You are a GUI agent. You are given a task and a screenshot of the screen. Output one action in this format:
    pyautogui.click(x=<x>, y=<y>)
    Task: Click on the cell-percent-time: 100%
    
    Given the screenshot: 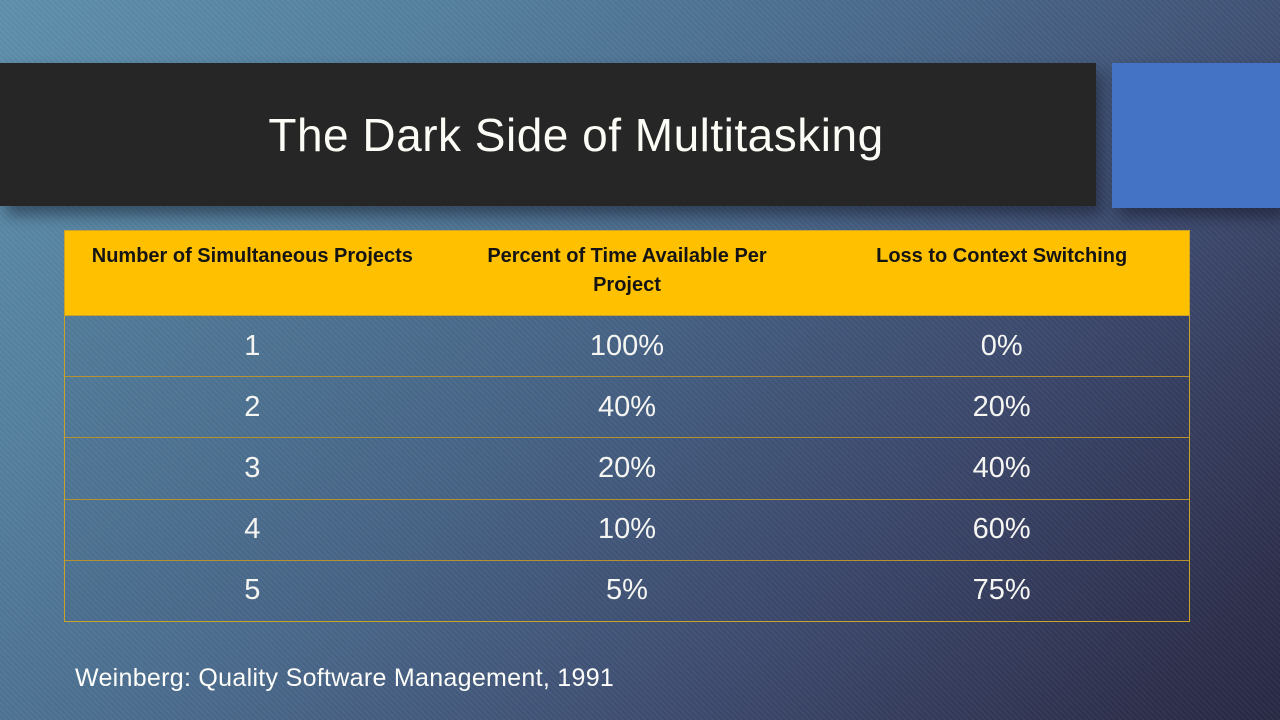 What is the action you would take?
    pyautogui.click(x=627, y=345)
    